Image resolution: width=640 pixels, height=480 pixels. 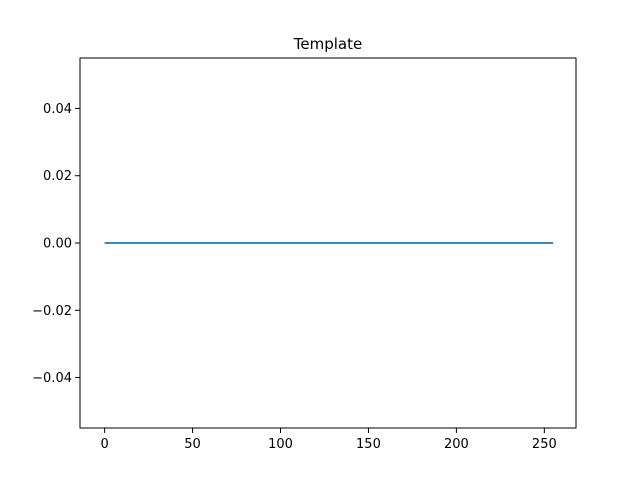 I want to click on y-axis-ticks: 0.04 0.02 0.00 −0.02 −0.04, so click(x=56, y=244).